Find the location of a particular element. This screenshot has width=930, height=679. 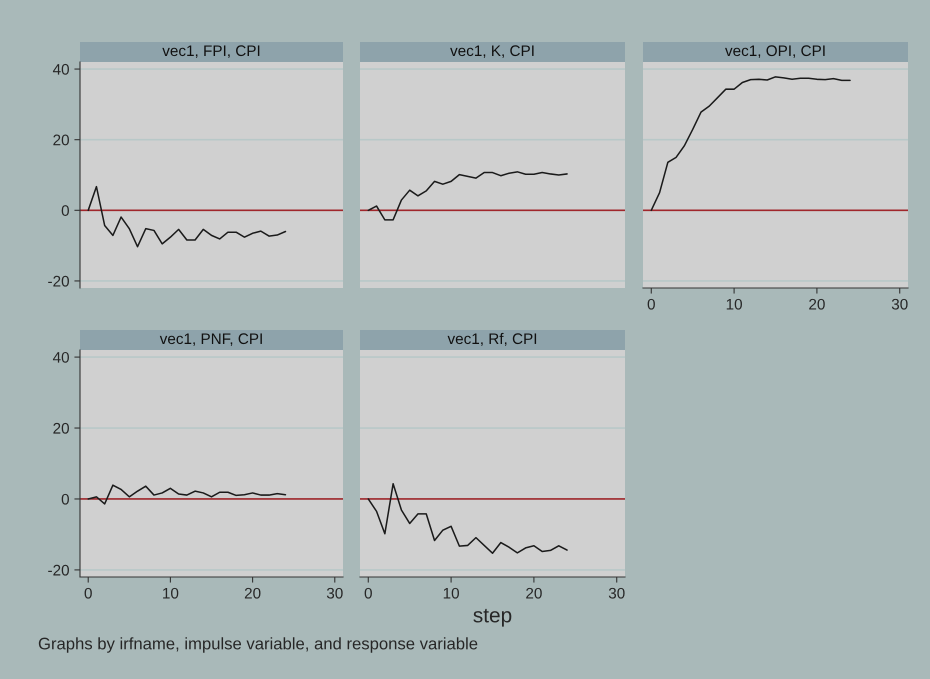

chart-title: vec1, PNF, CPI is located at coordinates (211, 339).